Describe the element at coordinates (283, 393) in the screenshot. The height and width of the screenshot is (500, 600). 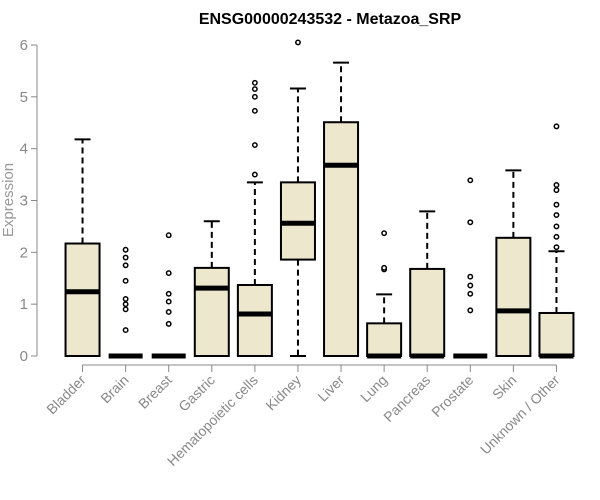
I see `x-tick-label: Kidney` at that location.